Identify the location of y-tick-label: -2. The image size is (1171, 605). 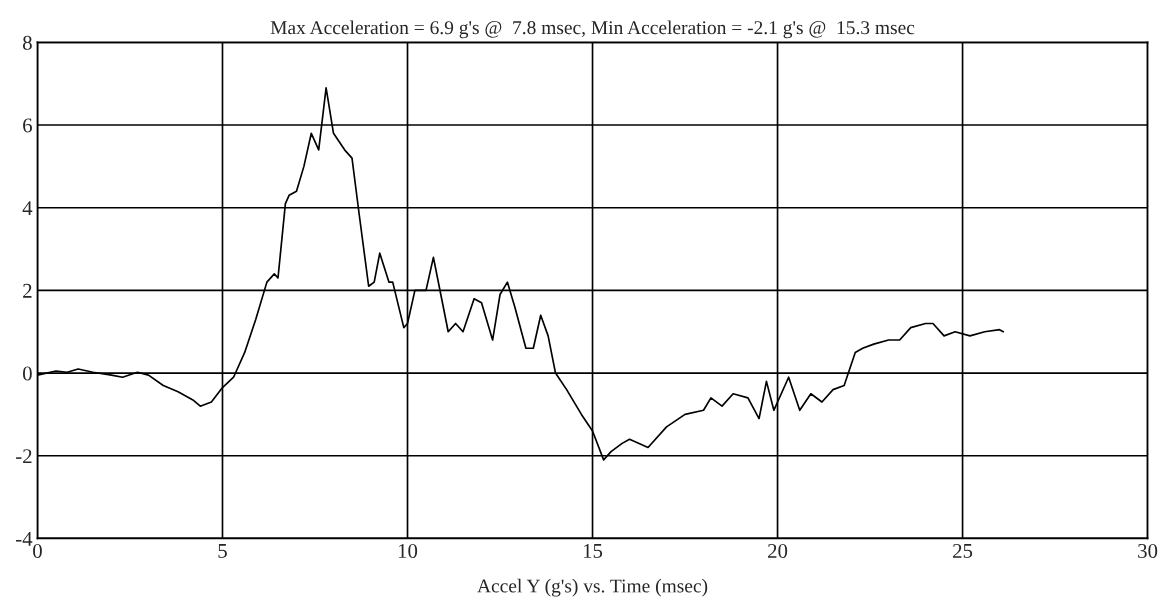
(24, 456).